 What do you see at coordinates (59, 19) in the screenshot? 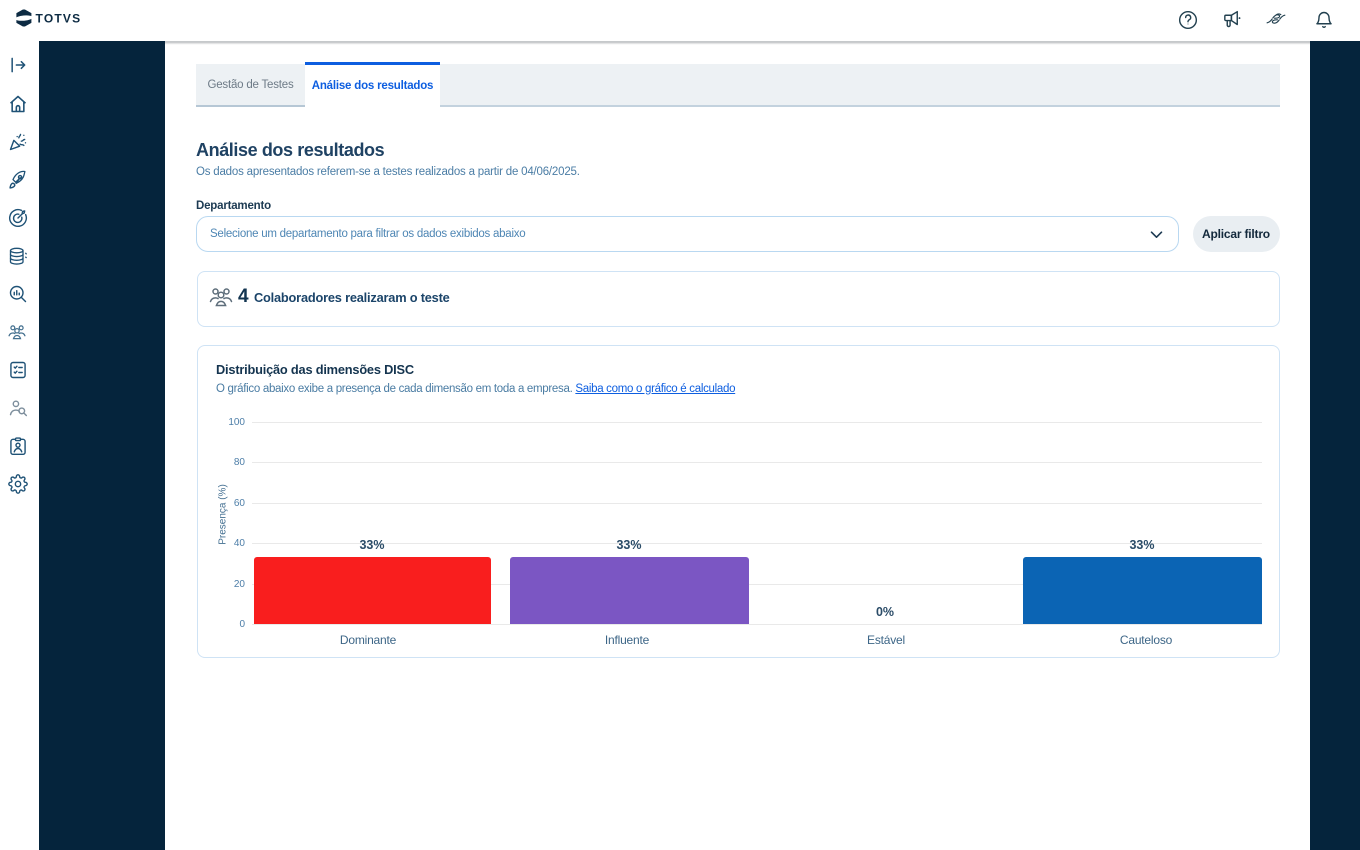
I see `svg-text: TOTVS` at bounding box center [59, 19].